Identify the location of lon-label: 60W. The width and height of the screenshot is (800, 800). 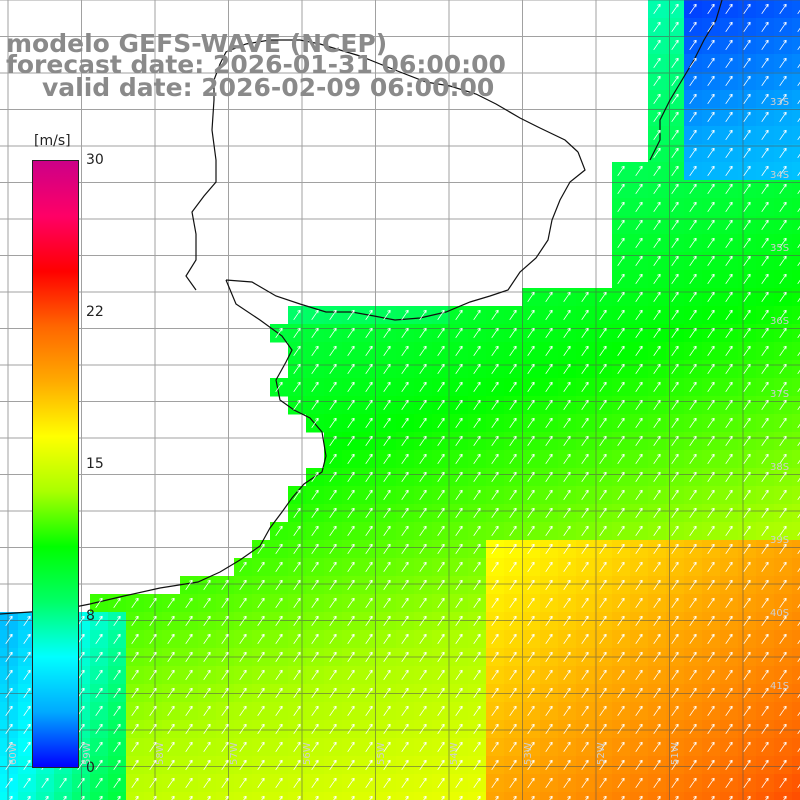
(13, 753).